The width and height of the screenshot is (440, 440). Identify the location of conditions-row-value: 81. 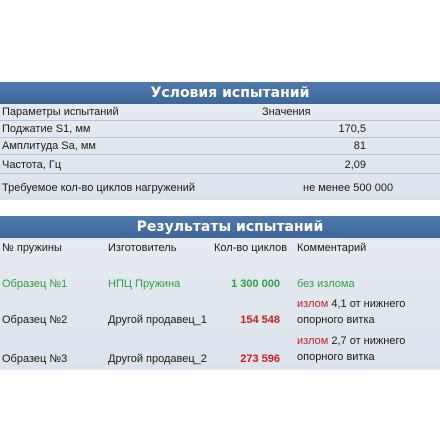
(359, 146).